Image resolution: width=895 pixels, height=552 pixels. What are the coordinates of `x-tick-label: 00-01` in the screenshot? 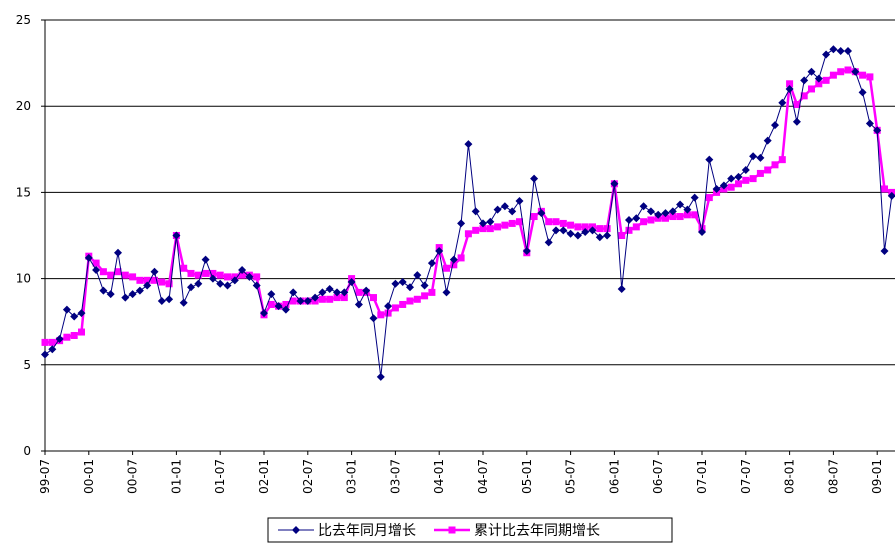 It's located at (89, 476).